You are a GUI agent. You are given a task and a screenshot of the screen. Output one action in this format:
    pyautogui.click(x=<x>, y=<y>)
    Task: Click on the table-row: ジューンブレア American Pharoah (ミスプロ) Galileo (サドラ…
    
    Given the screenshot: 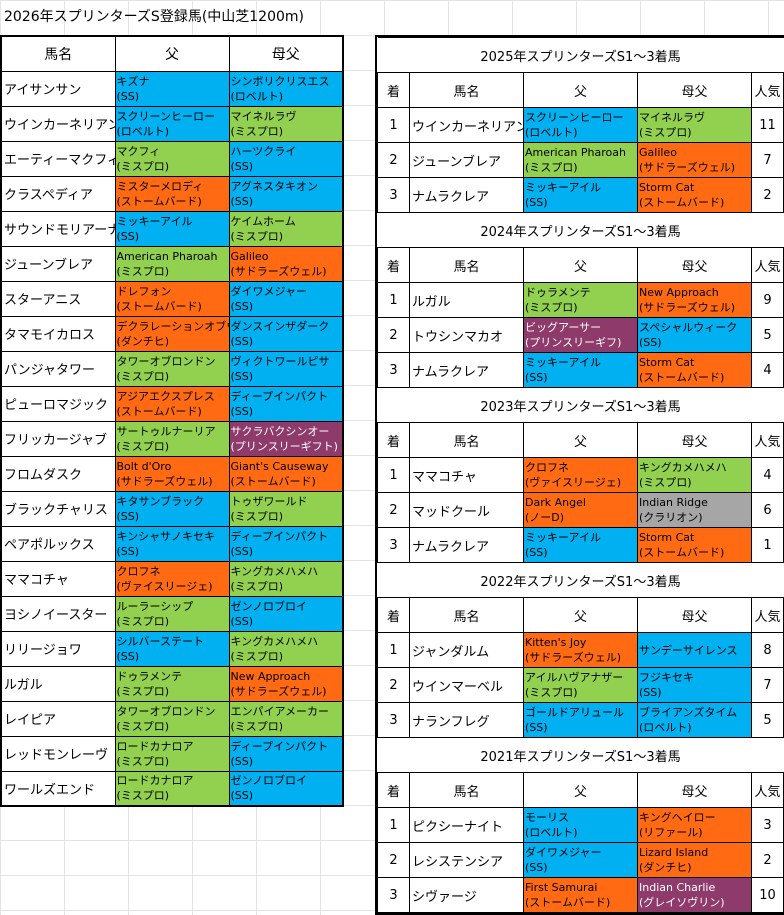 What is the action you would take?
    pyautogui.click(x=172, y=263)
    